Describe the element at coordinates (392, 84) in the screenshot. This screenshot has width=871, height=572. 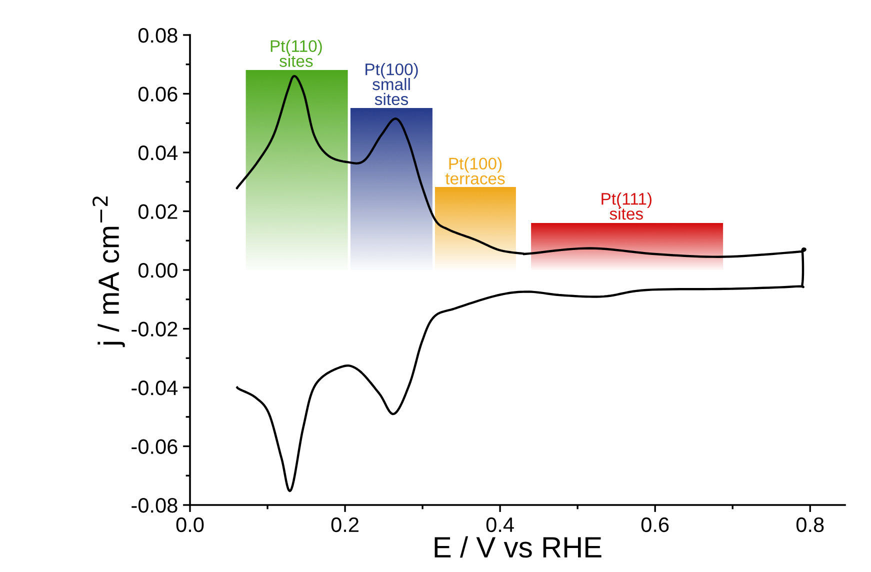
I see `annotation: Pt(100) small sites` at that location.